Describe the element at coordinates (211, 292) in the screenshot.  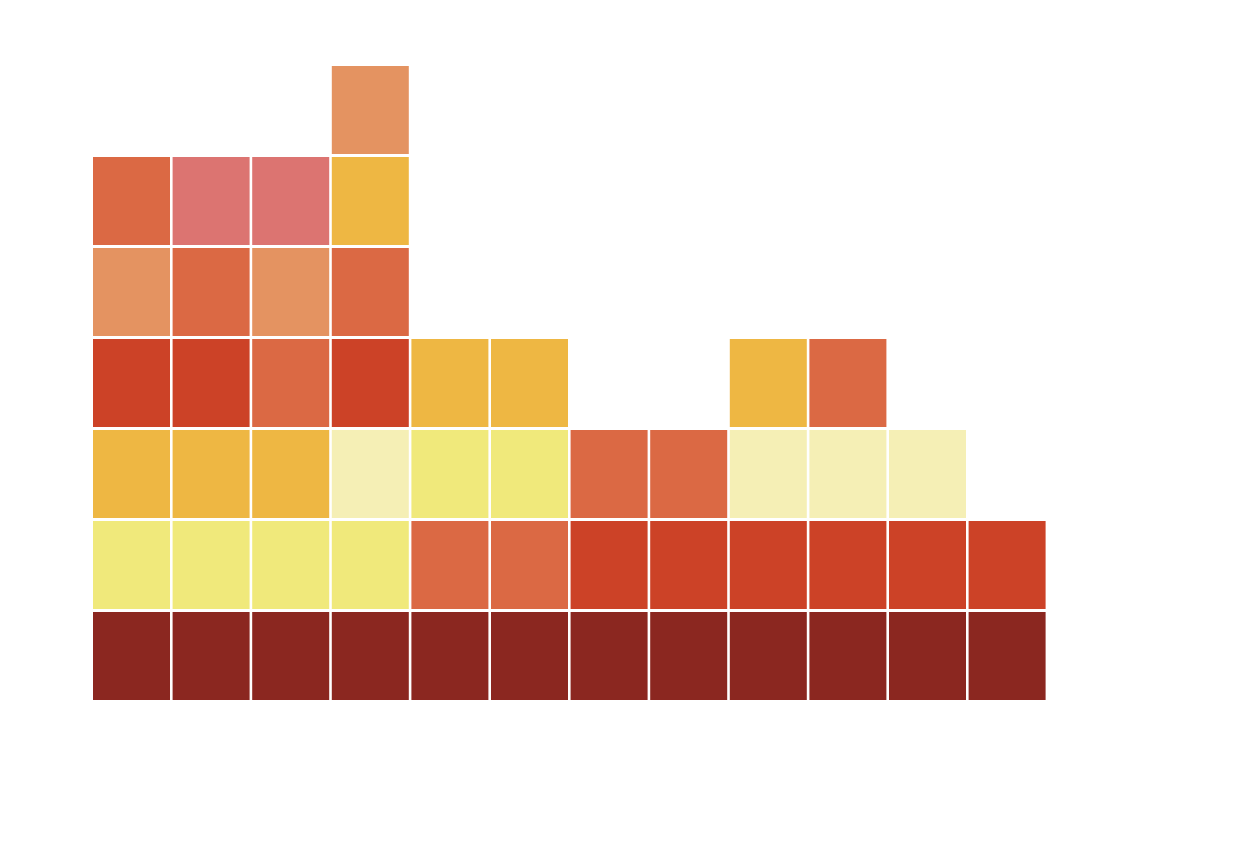
I see `waffle-cell-col2-row5-orange-red` at that location.